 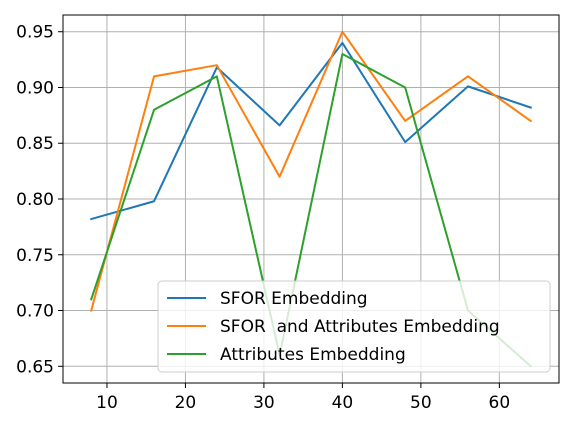 I want to click on legend-label: Attributes Embedding, so click(x=313, y=355).